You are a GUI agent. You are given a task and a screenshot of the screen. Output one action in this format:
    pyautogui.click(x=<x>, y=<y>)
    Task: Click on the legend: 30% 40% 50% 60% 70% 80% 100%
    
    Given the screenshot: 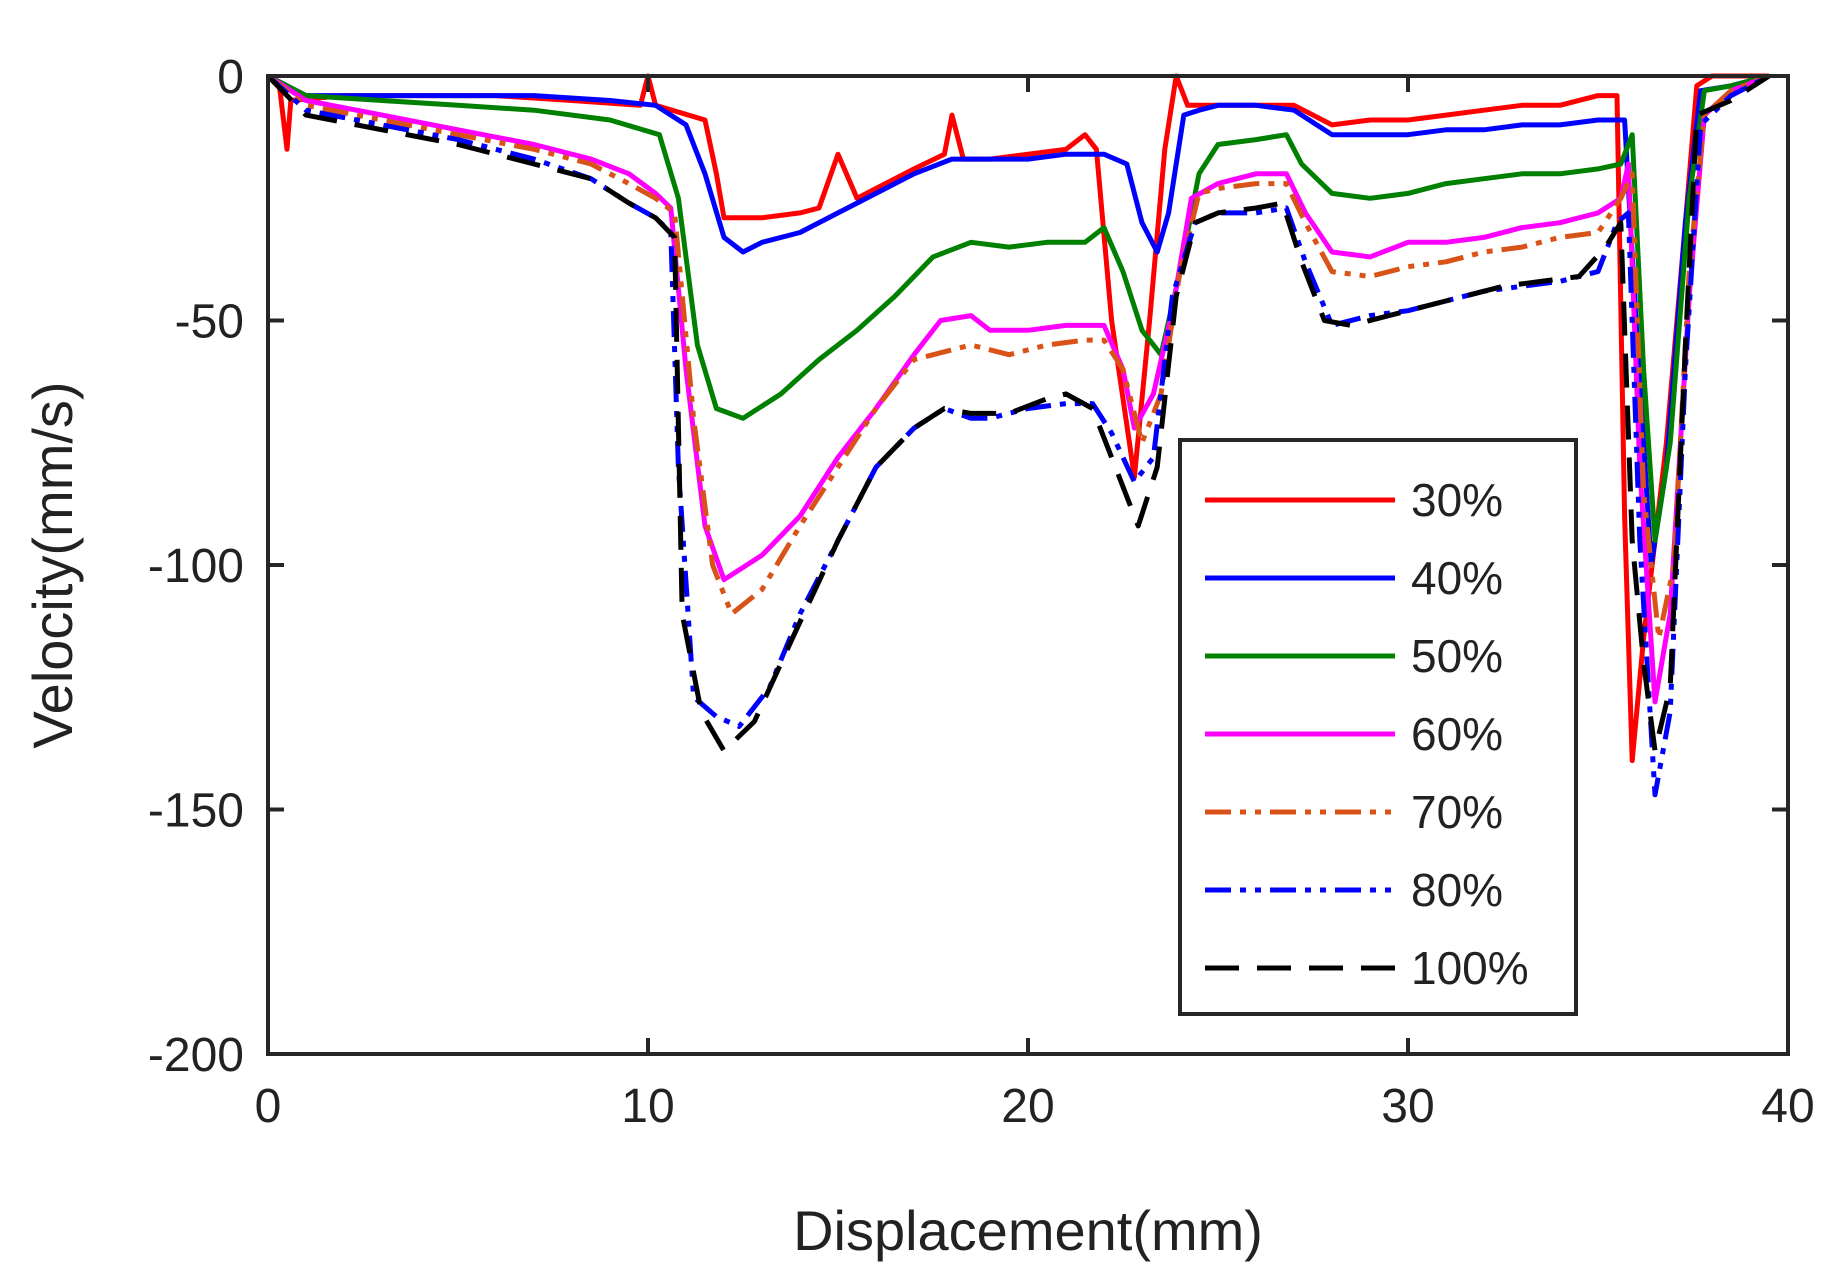 What is the action you would take?
    pyautogui.click(x=1378, y=727)
    